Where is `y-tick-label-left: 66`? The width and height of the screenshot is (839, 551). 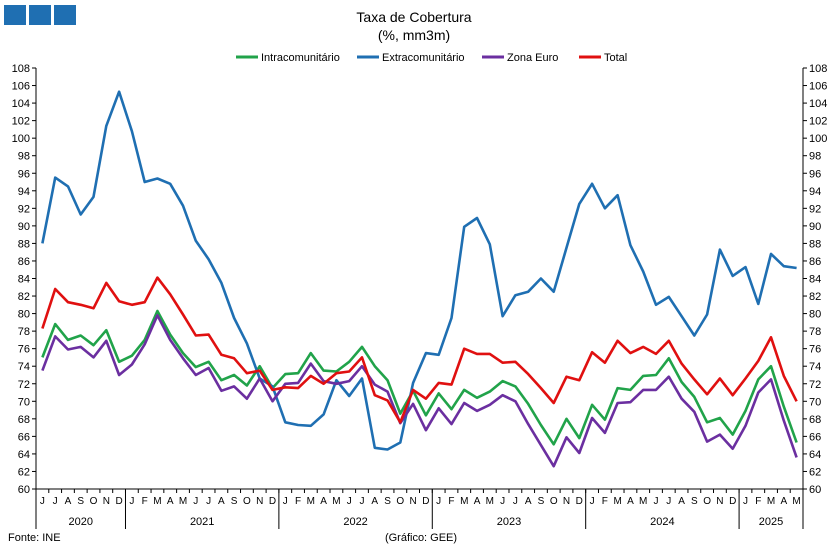
y-tick-label-left: 66 is located at coordinates (24, 437).